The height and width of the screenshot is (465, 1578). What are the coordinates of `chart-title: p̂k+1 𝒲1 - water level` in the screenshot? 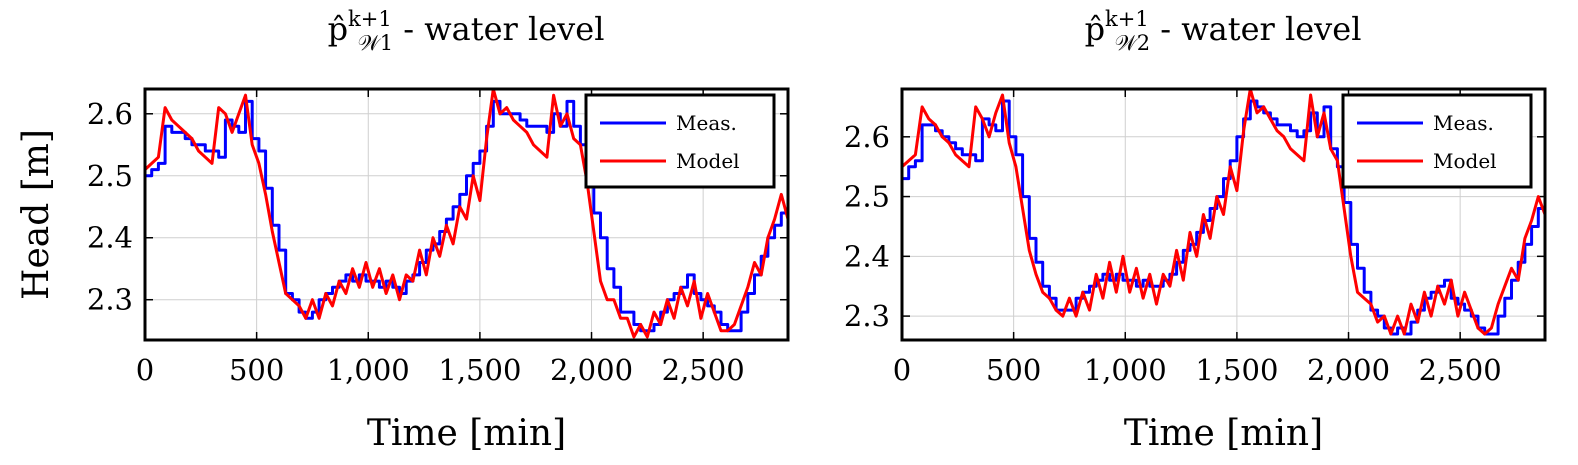 It's located at (466, 31).